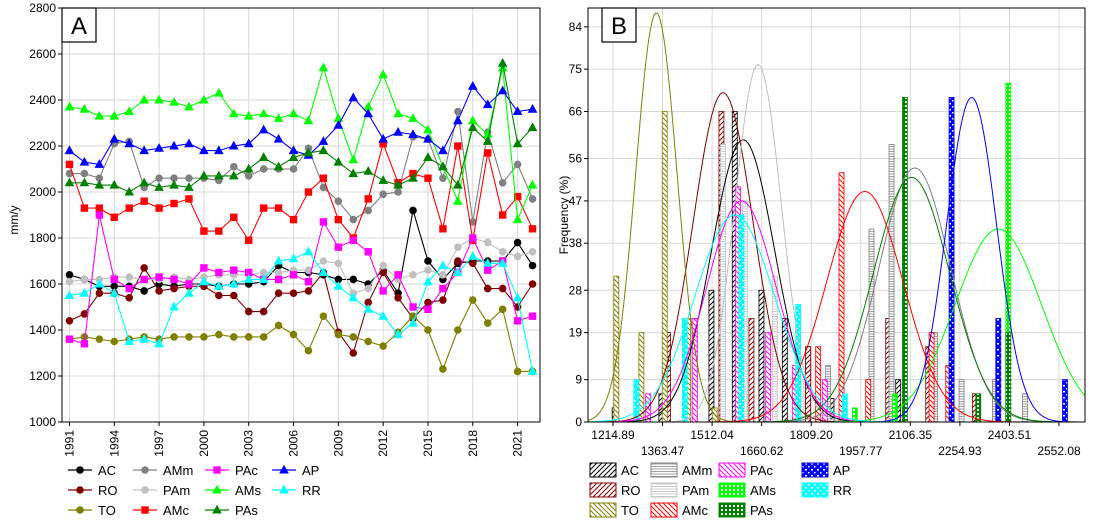 This screenshot has height=522, width=1093. What do you see at coordinates (695, 490) in the screenshot?
I see `panel-b-legend-label: PAm` at bounding box center [695, 490].